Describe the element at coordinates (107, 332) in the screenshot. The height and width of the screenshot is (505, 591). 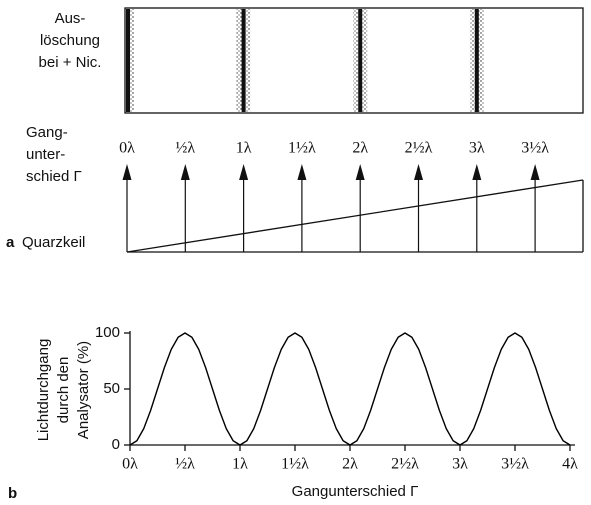
I see `y-tick-label: 100` at that location.